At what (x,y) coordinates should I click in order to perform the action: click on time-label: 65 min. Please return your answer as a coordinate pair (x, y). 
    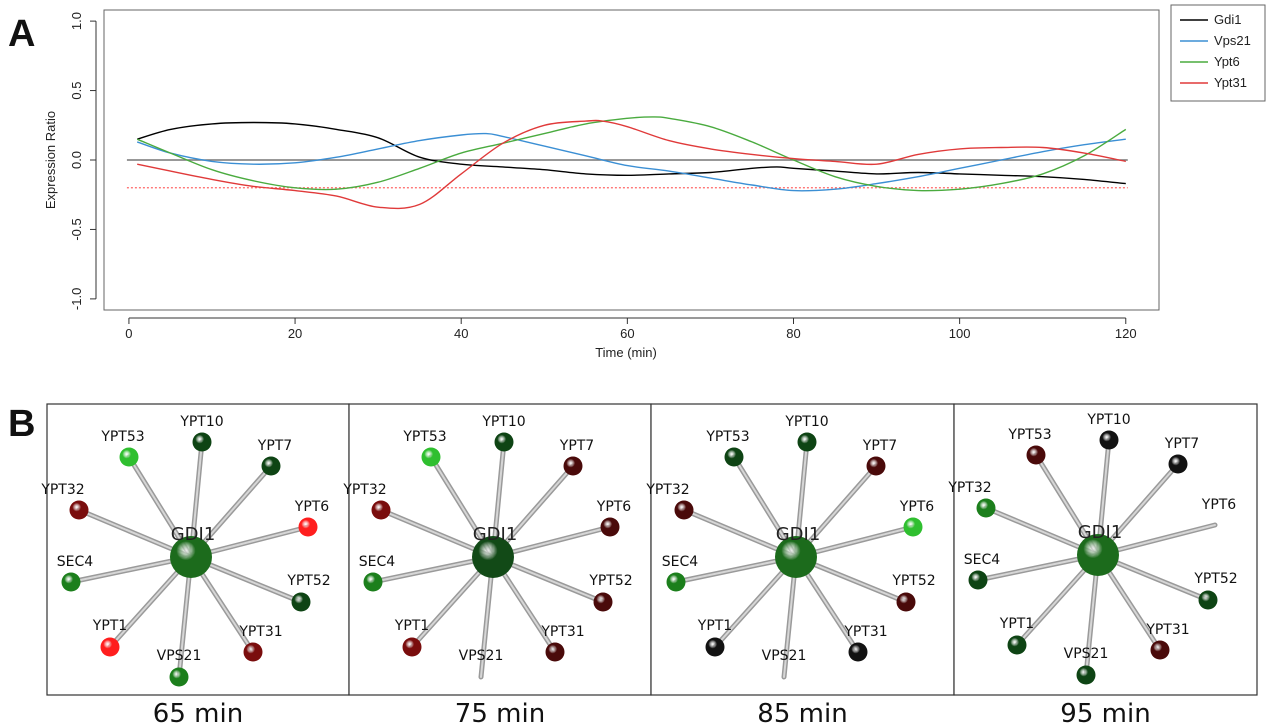
    Looking at the image, I should click on (198, 713).